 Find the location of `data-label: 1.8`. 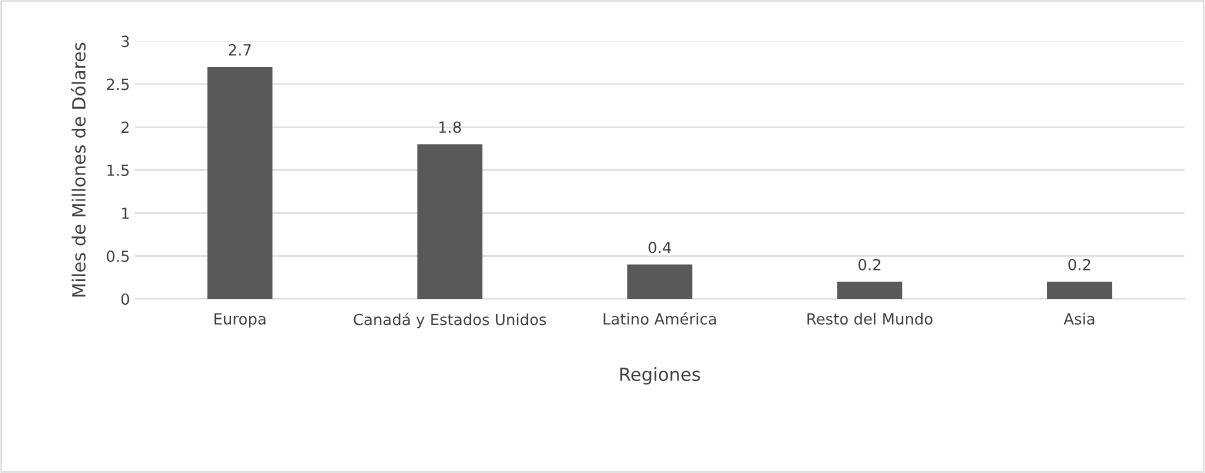

data-label: 1.8 is located at coordinates (450, 127).